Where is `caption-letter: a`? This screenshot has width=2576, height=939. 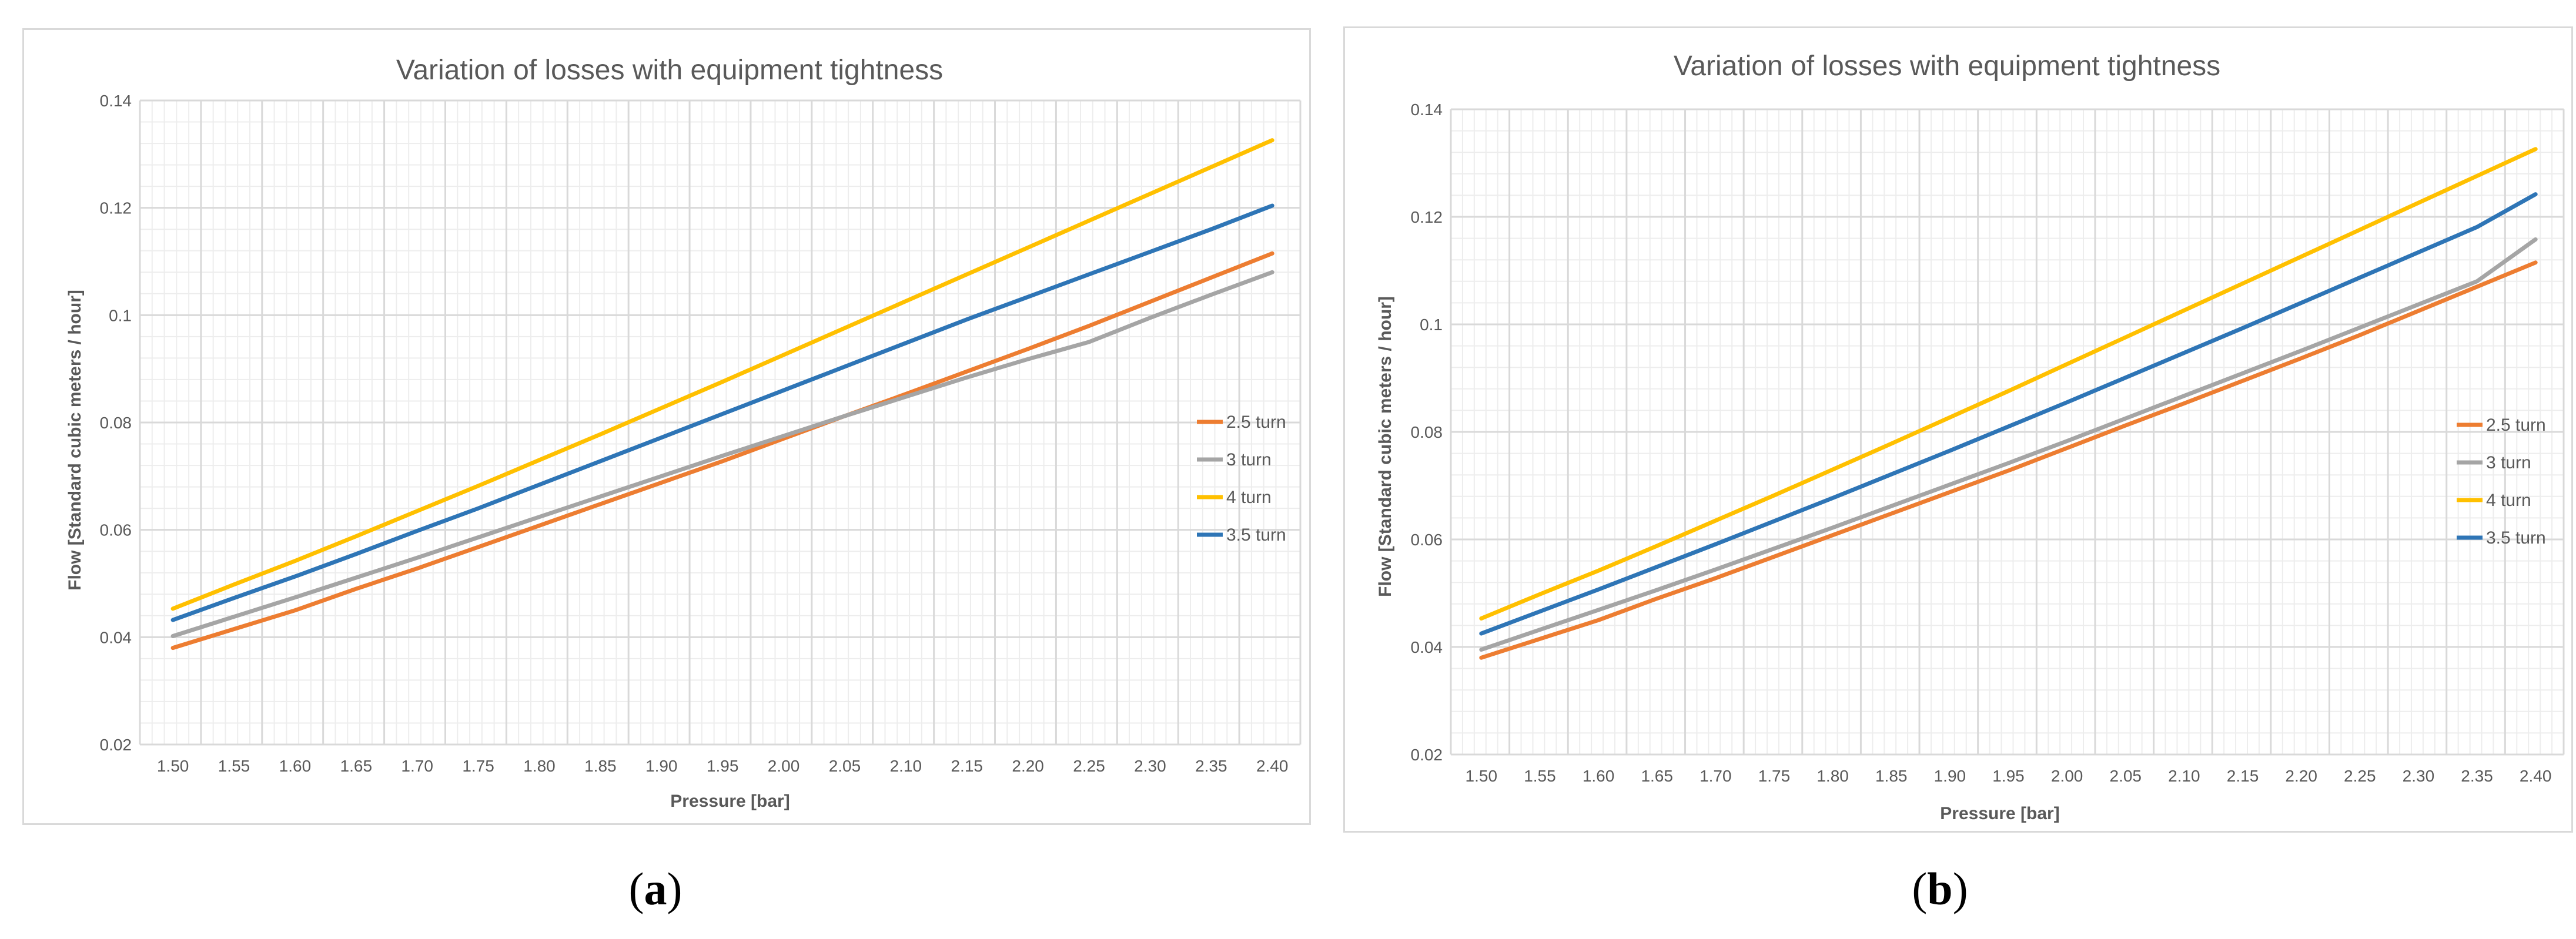 caption-letter: a is located at coordinates (655, 888).